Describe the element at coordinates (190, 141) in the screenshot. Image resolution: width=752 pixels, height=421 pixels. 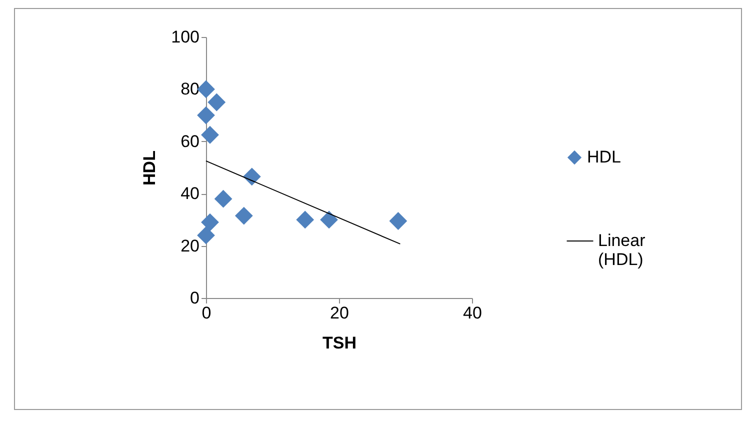
I see `y-tick-label: 60` at that location.